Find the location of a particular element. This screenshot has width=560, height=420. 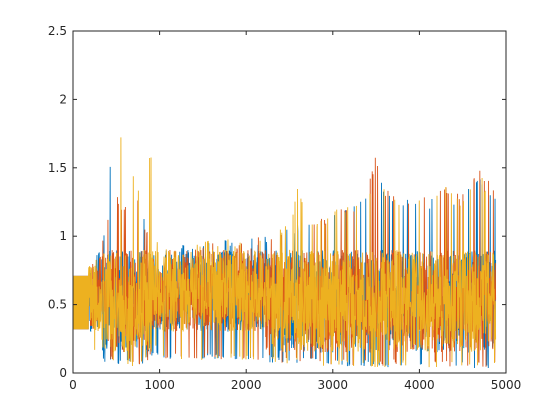

x-tick-label: 3000 is located at coordinates (333, 385).